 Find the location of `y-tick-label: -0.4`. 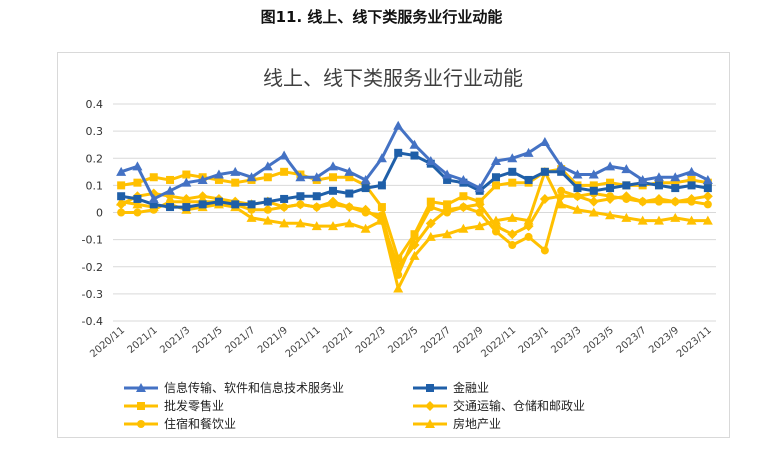

y-tick-label: -0.4 is located at coordinates (92, 321).